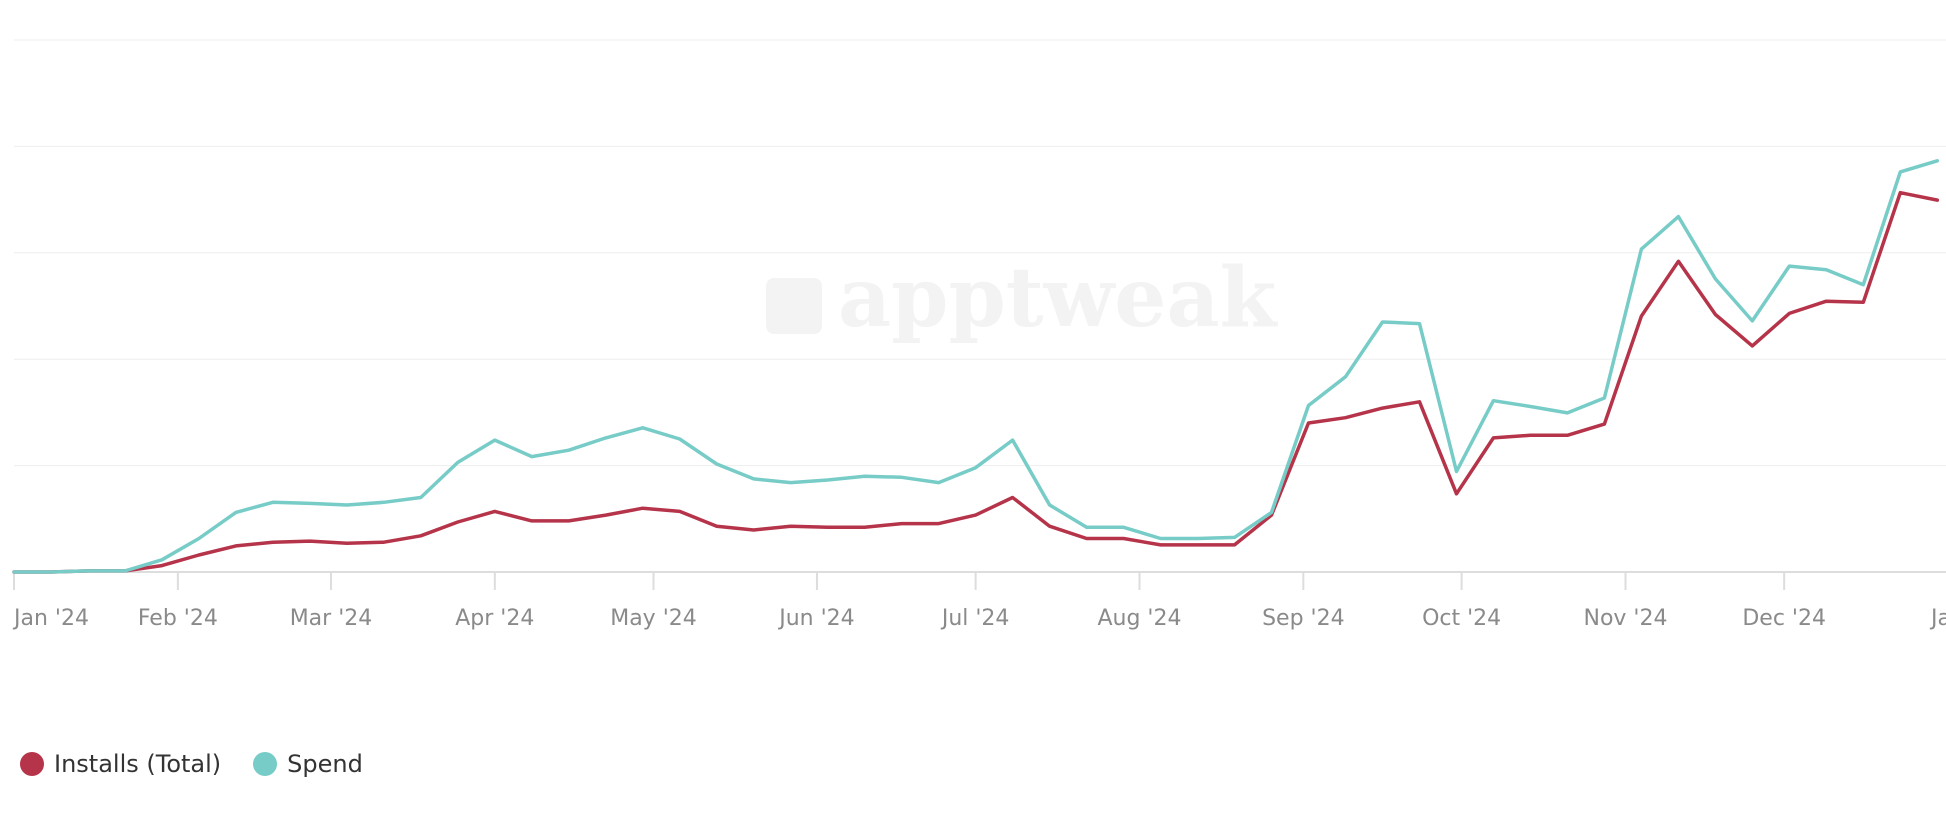  I want to click on x-tick-label: Jan '24, so click(50, 618).